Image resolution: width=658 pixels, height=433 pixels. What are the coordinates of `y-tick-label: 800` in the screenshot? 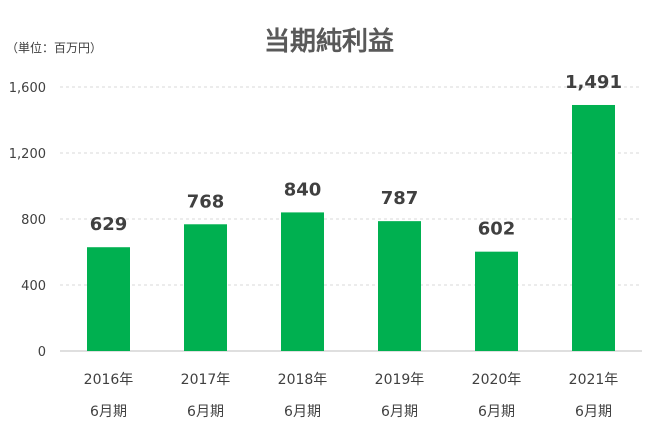 It's located at (33, 220).